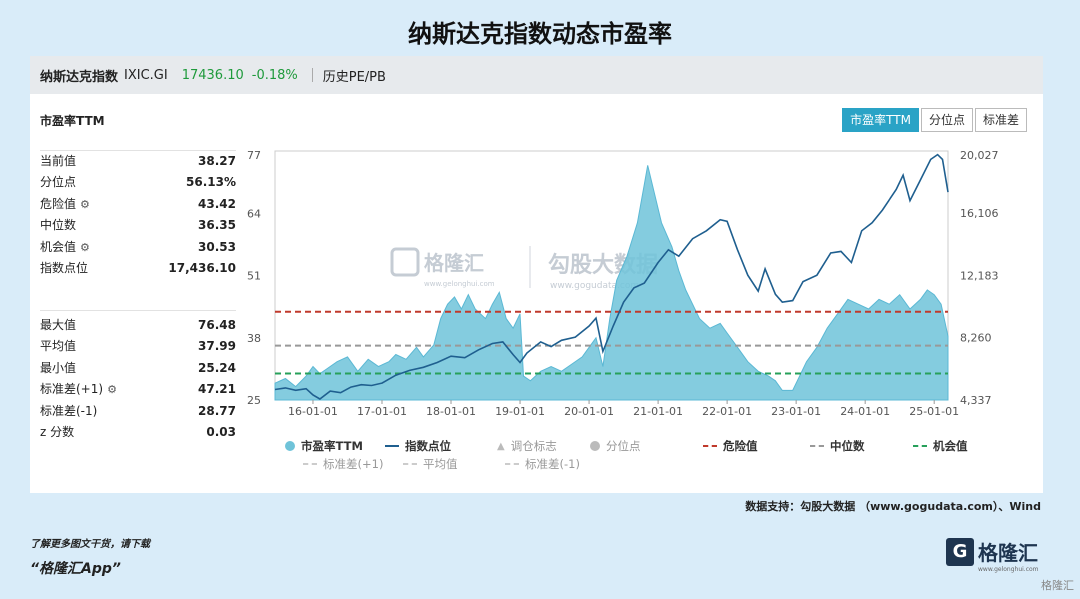  I want to click on stat-row: 分位点 56.13%, so click(138, 182).